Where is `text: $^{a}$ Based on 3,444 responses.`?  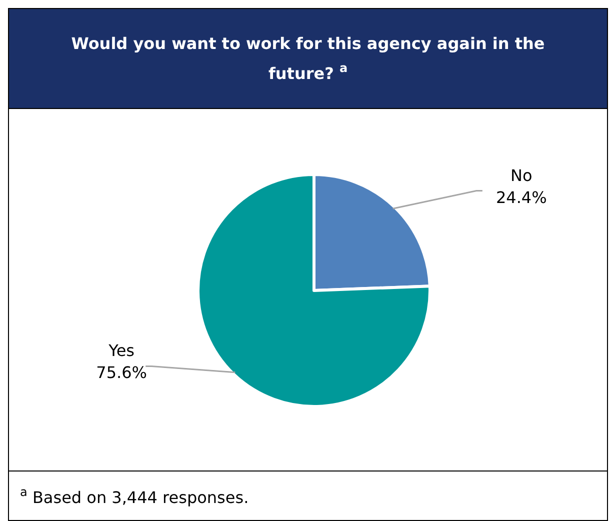 text: $^{a}$ Based on 3,444 responses. is located at coordinates (134, 496).